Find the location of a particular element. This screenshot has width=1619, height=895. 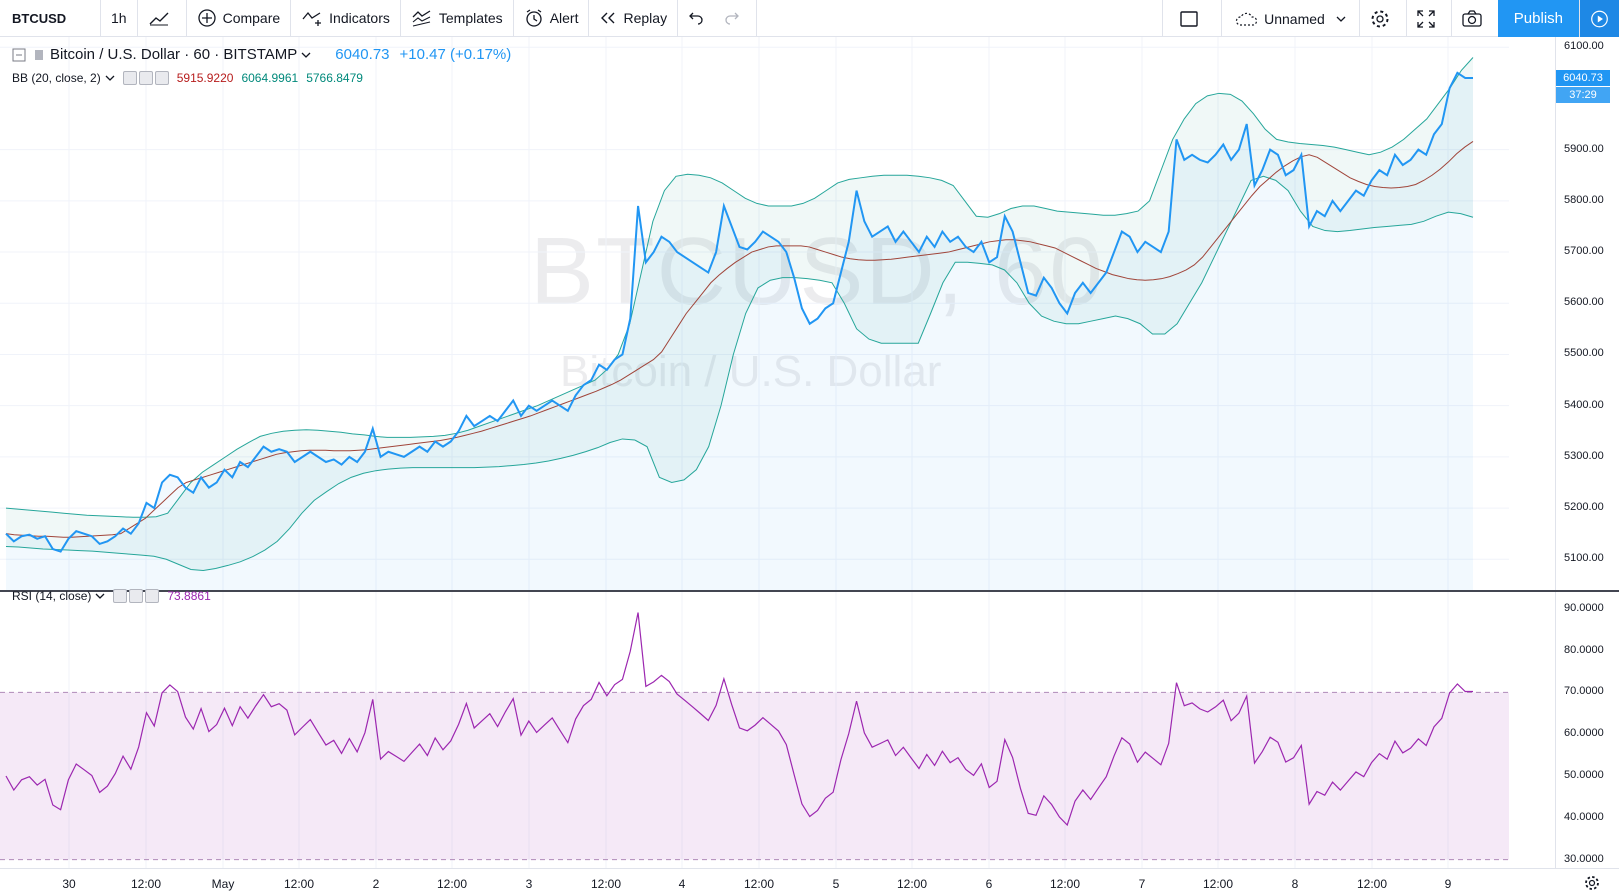

interval-label: 1h is located at coordinates (119, 18).